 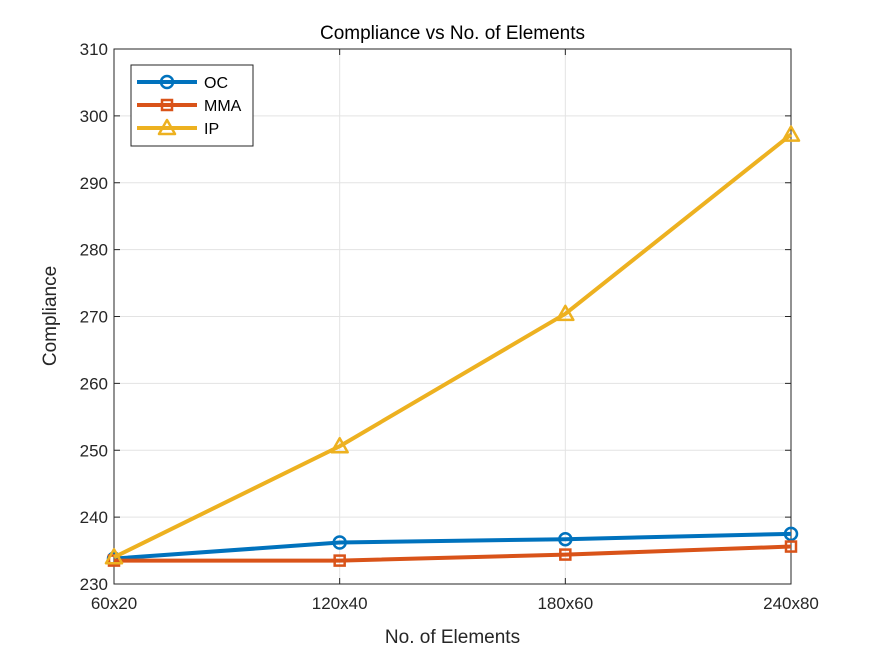 What do you see at coordinates (216, 83) in the screenshot?
I see `legend-label-oc: OC` at bounding box center [216, 83].